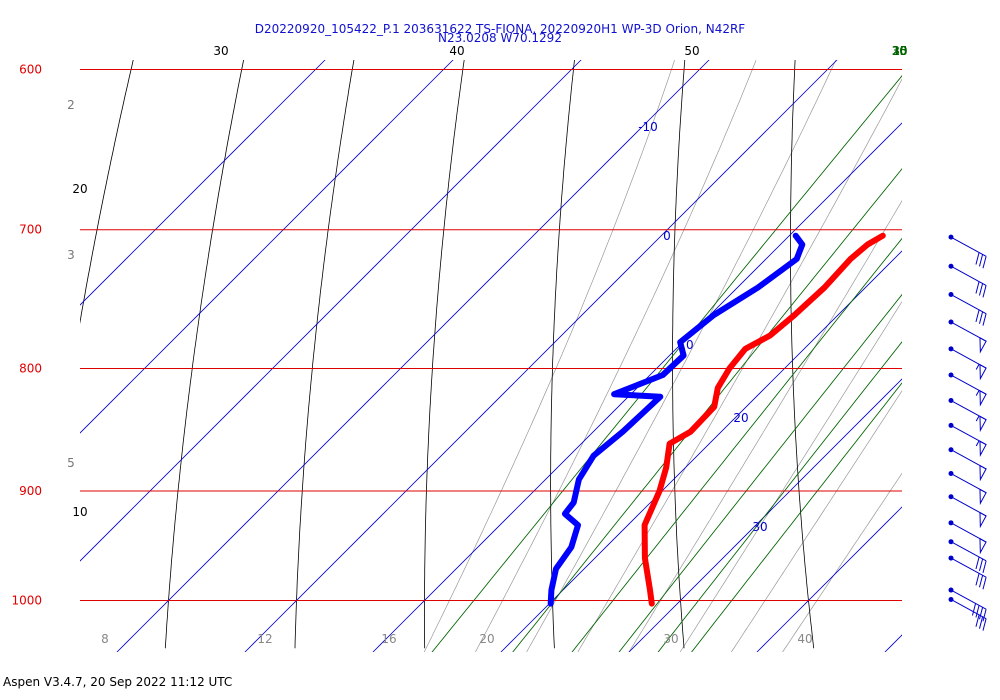 The height and width of the screenshot is (700, 1000). What do you see at coordinates (71, 105) in the screenshot?
I see `moist-adiabat-label: 2` at bounding box center [71, 105].